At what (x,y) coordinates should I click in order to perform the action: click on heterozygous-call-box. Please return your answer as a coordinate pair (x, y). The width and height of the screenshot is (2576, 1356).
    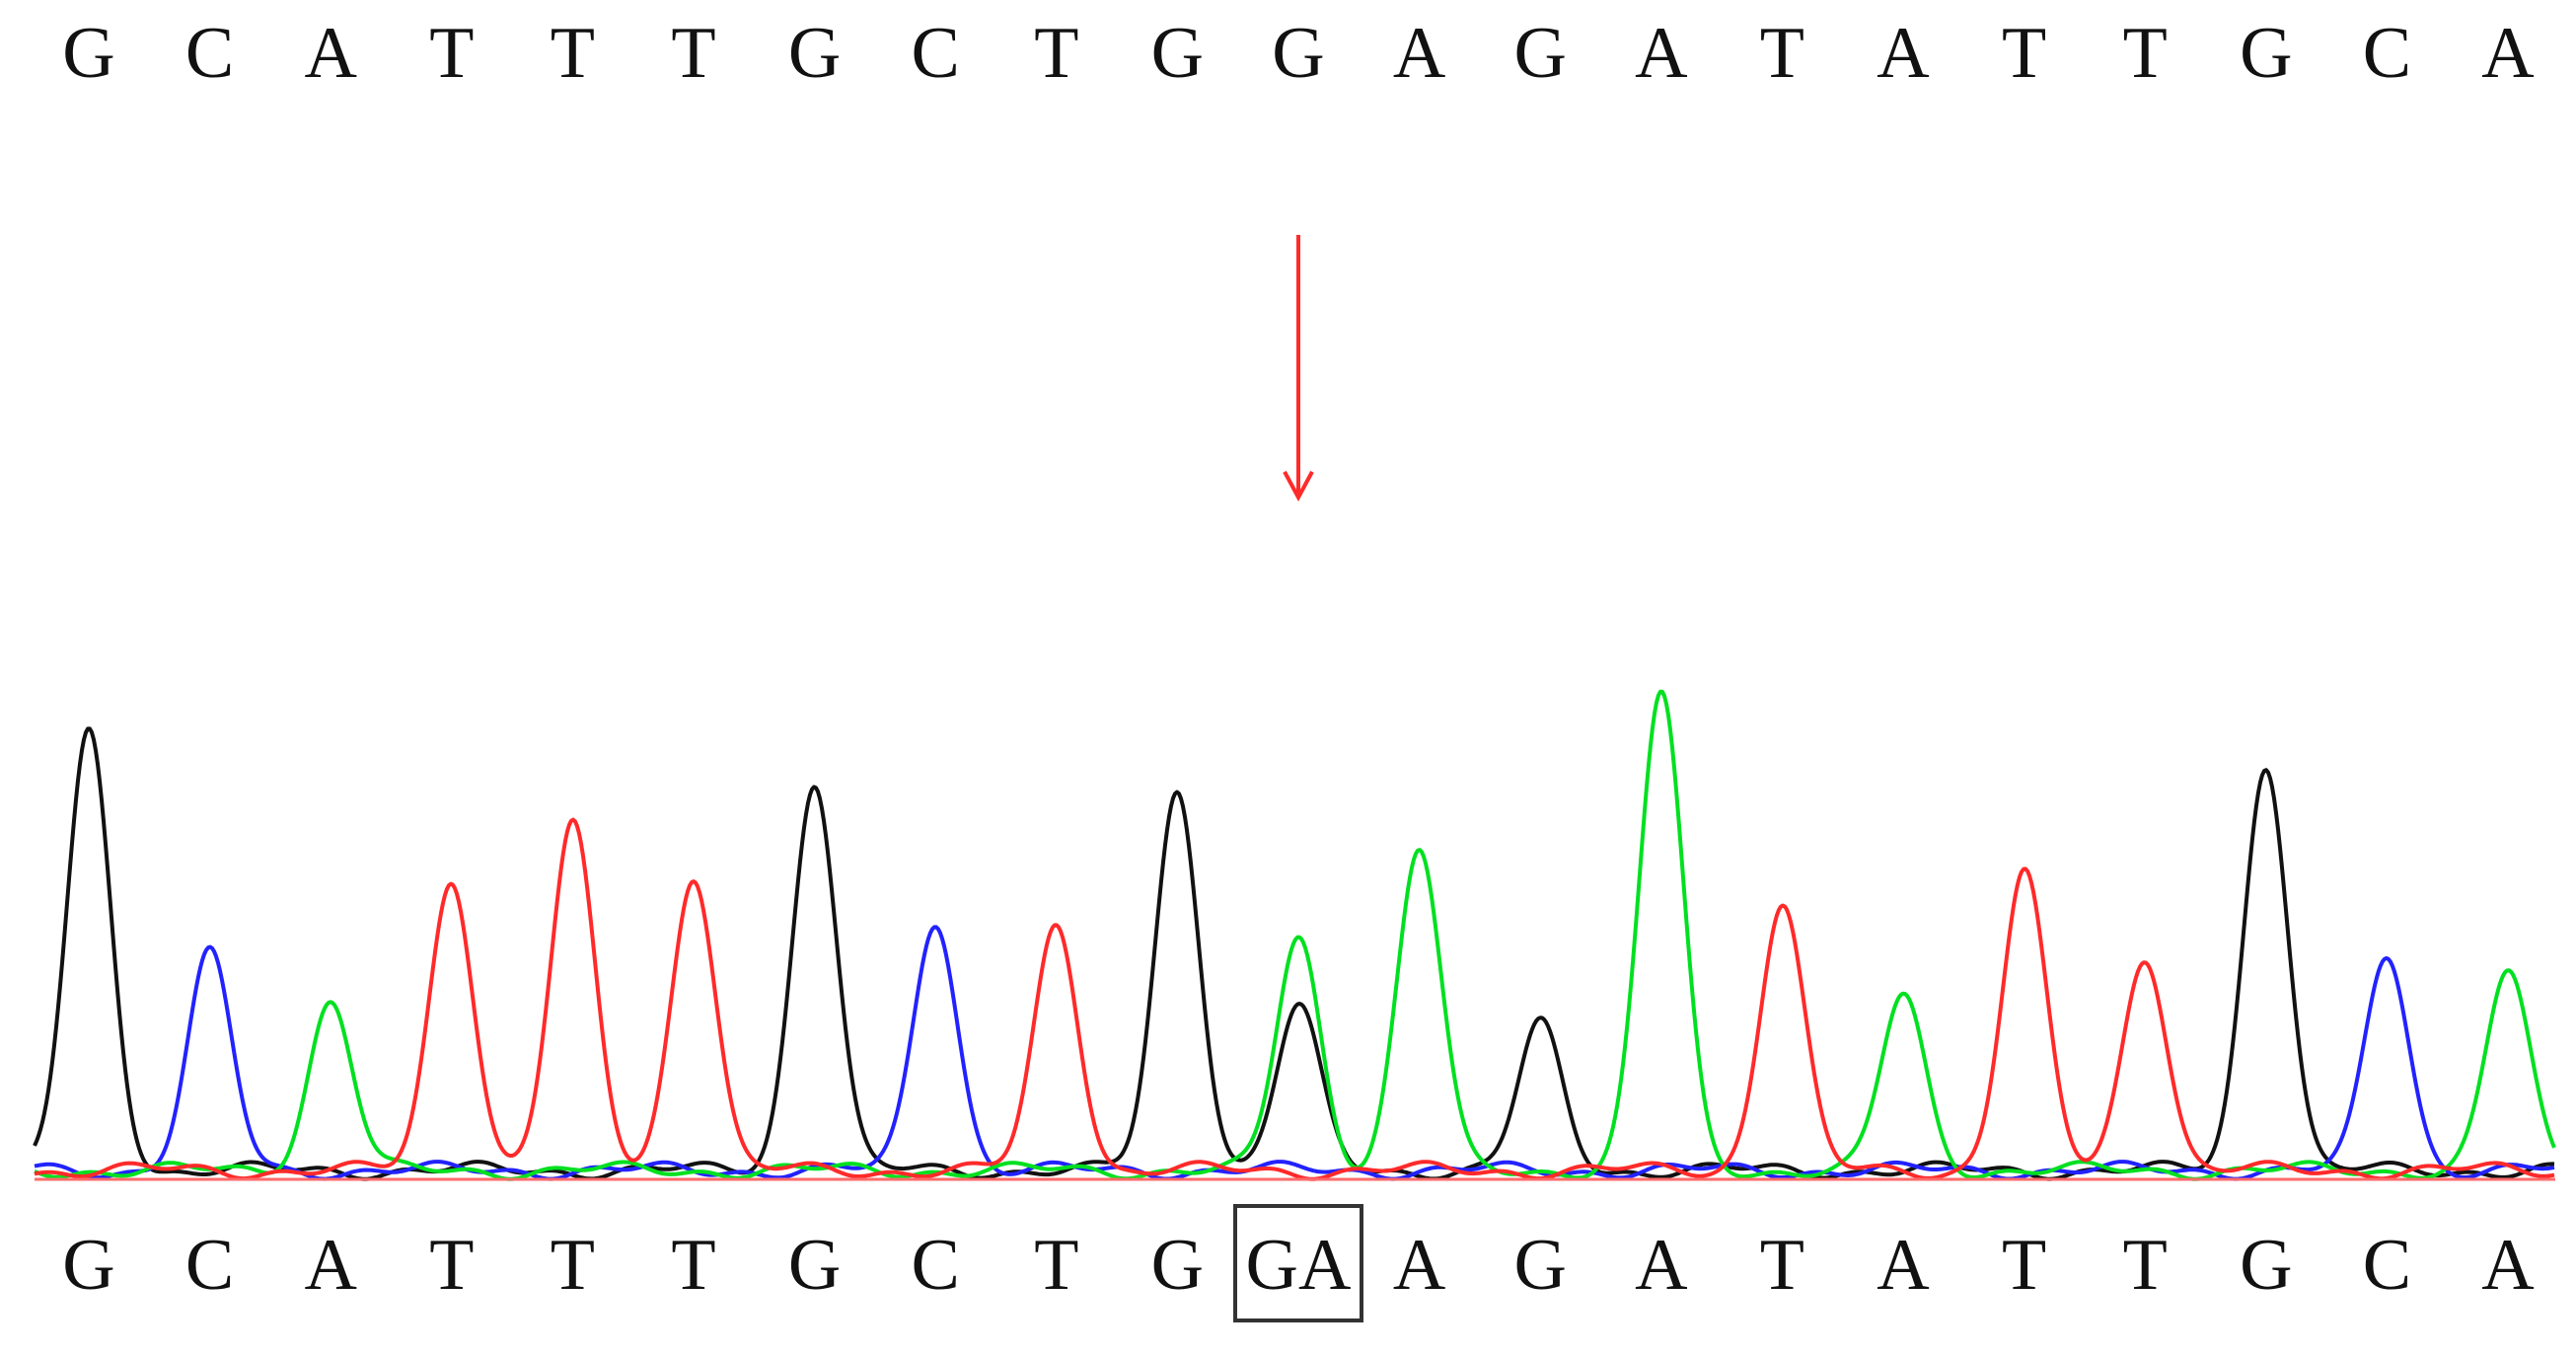
    Looking at the image, I should click on (1298, 1263).